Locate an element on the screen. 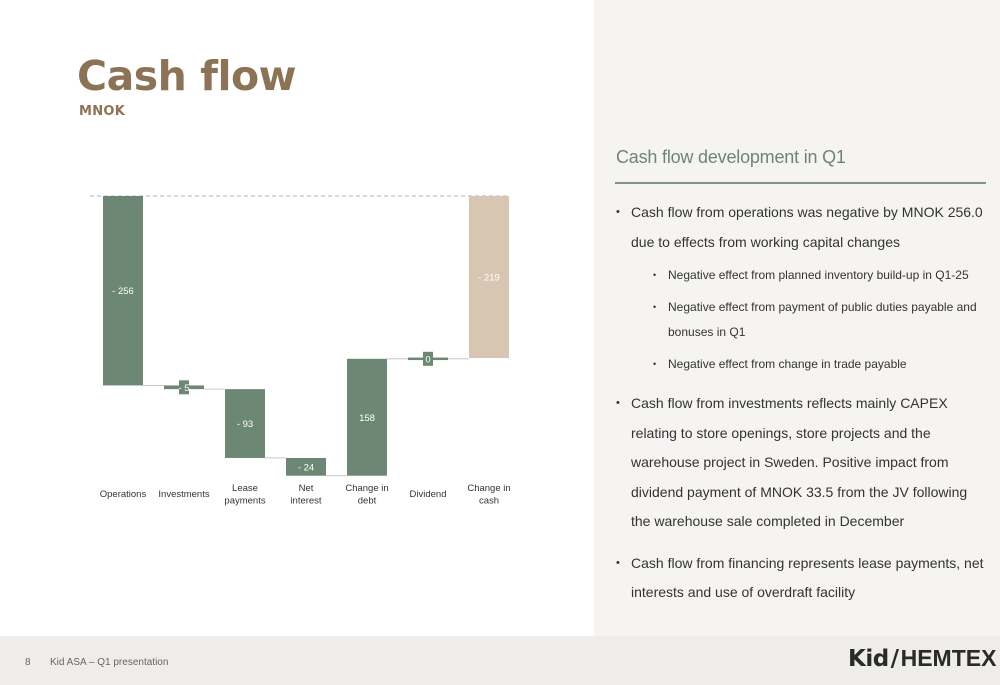 The image size is (1000, 685). category-label: interest is located at coordinates (306, 500).